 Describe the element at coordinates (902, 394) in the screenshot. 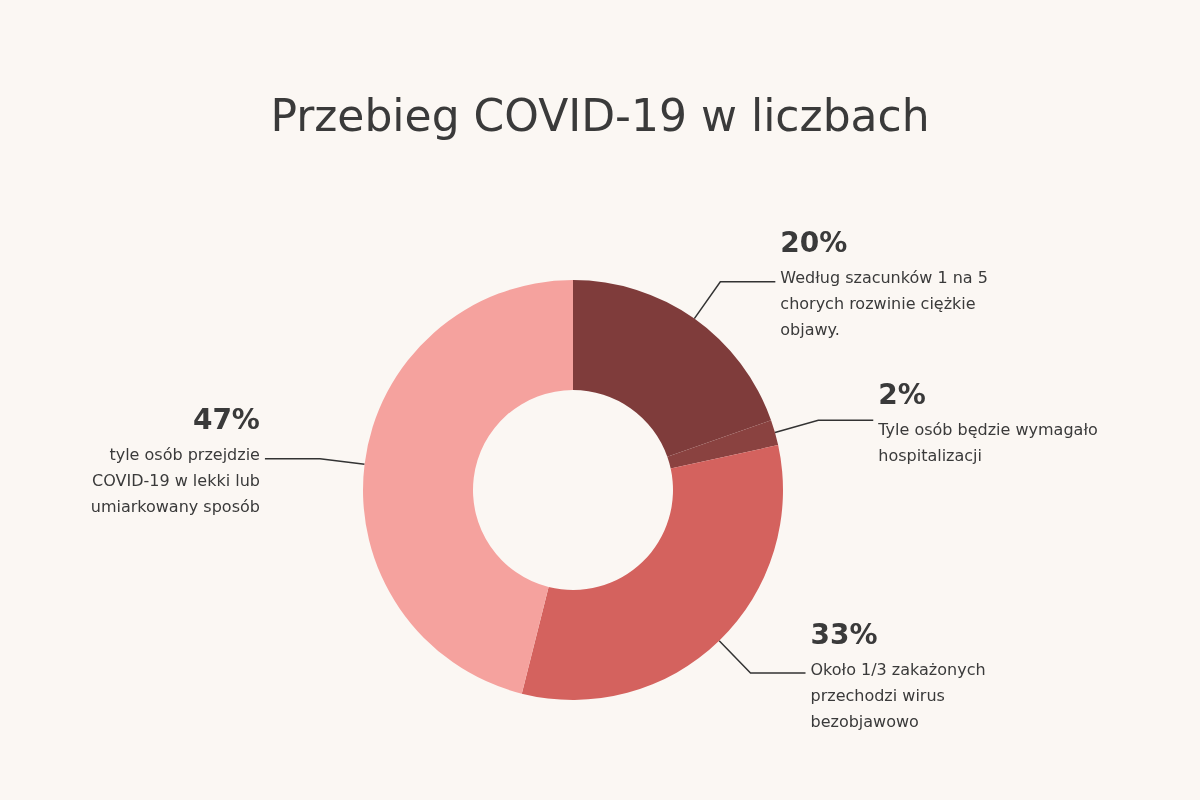

I see `data-label: 2%` at that location.